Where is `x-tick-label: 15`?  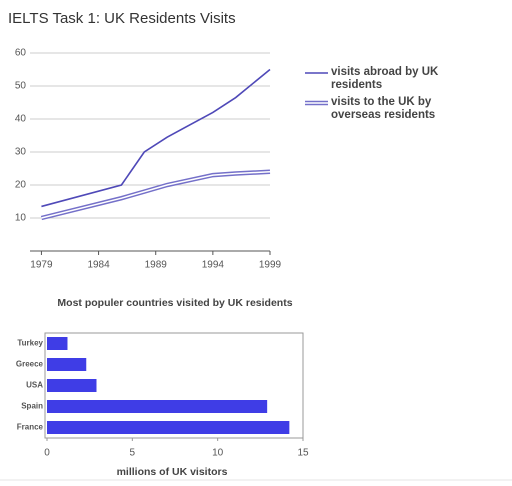 x-tick-label: 15 is located at coordinates (303, 453).